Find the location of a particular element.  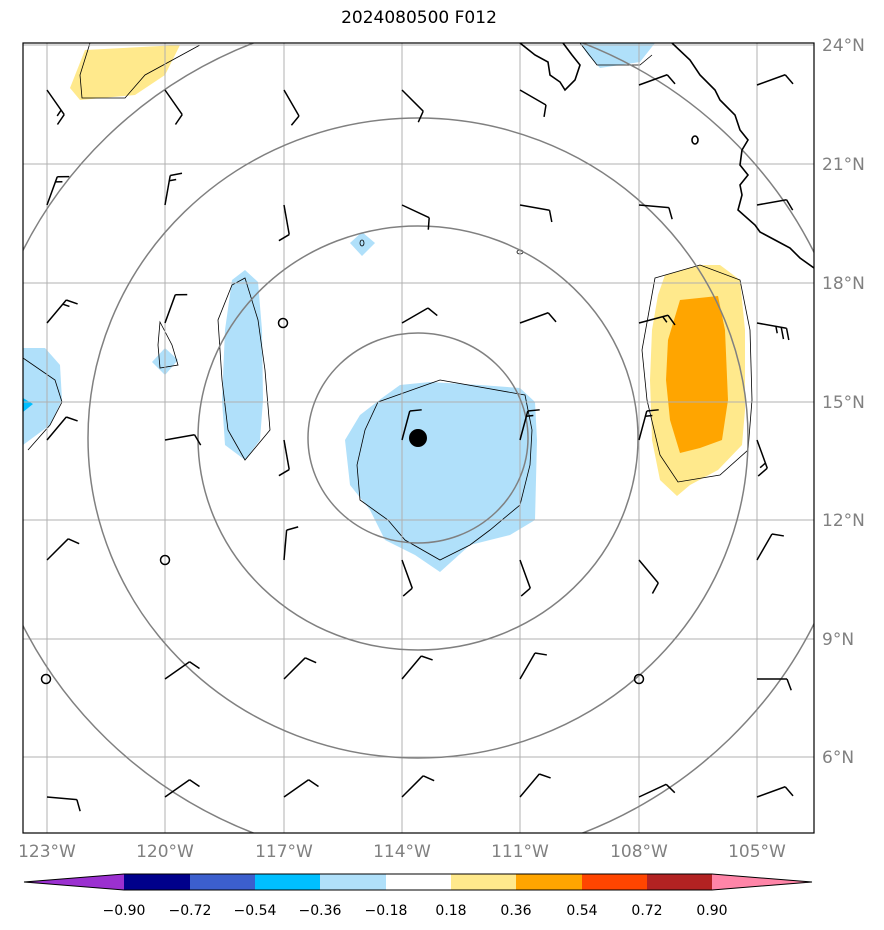

latitude-labels: 24°N 21°N 18°N 15°N 12°N 9°N 6°N is located at coordinates (843, 402).